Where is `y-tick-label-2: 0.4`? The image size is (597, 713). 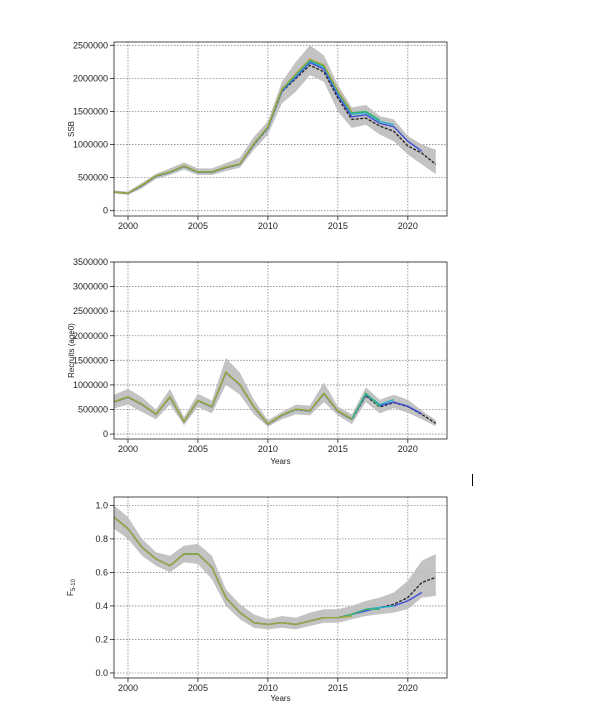 y-tick-label-2: 0.4 is located at coordinates (101, 606).